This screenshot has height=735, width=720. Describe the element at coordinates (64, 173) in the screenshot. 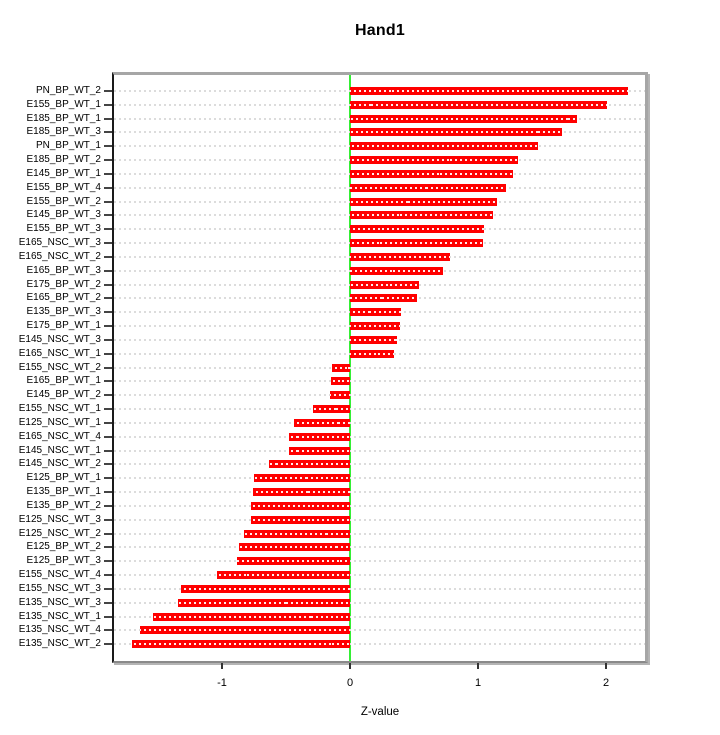

I see `y-axis-label: E145_BP_WT_1` at that location.